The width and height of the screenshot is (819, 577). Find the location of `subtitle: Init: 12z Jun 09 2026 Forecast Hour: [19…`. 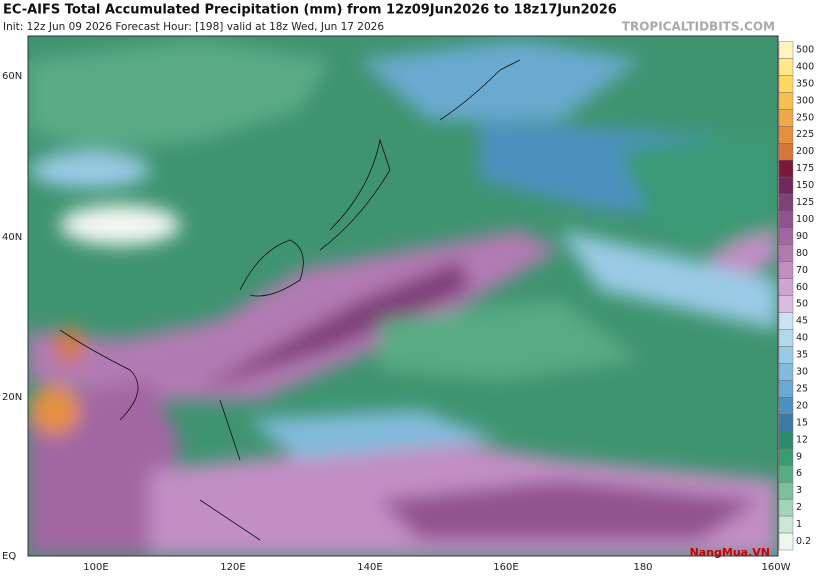

subtitle: Init: 12z Jun 09 2026 Forecast Hour: [19… is located at coordinates (193, 27).